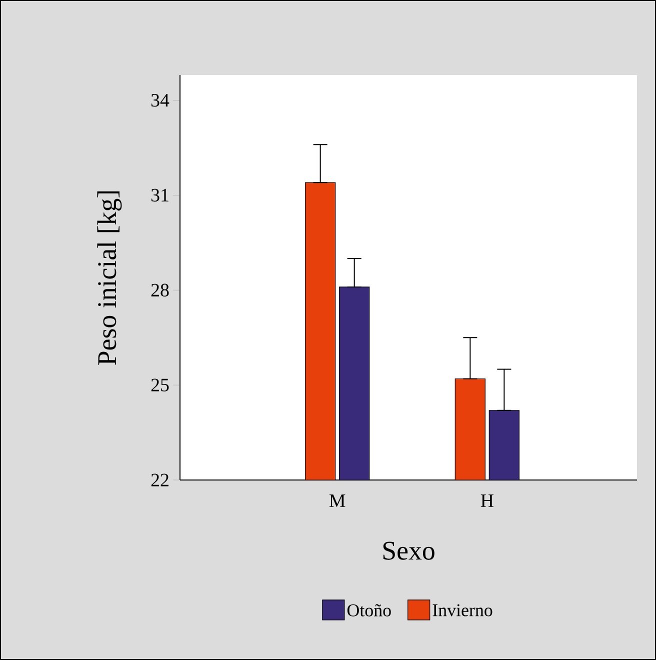  I want to click on y-tick-label: 34, so click(160, 100).